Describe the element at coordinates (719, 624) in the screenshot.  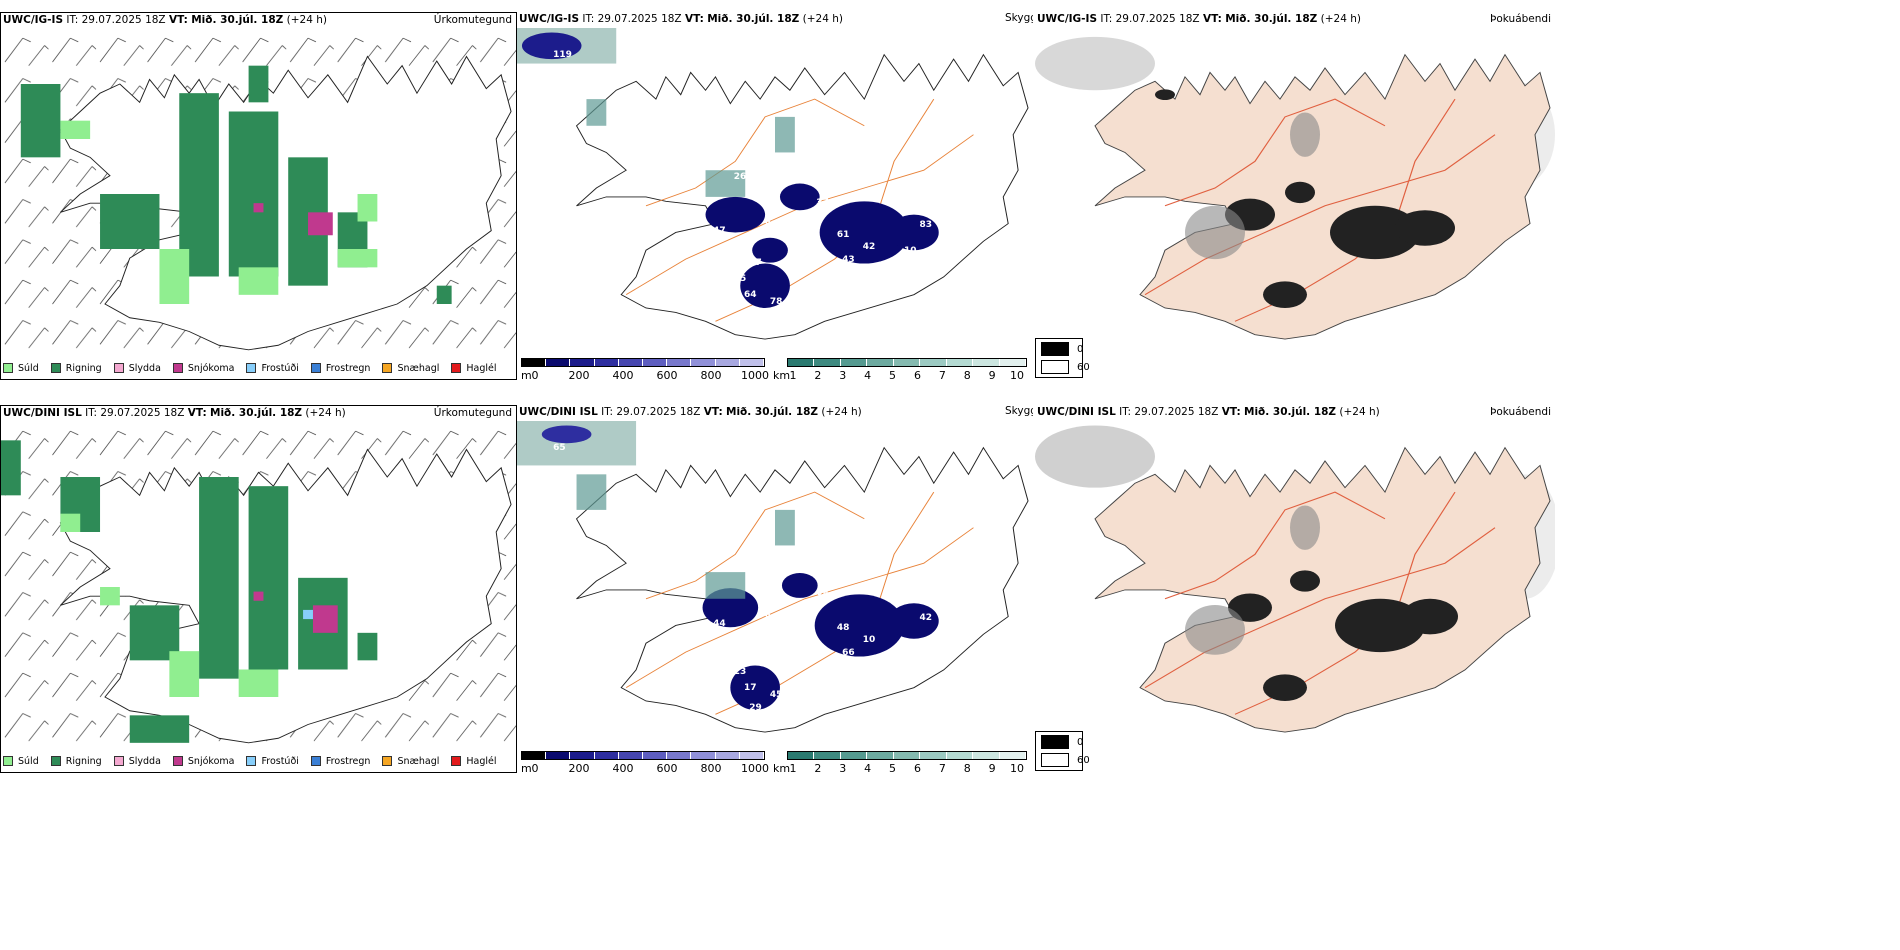
I see `visibility-value-label: 44` at that location.